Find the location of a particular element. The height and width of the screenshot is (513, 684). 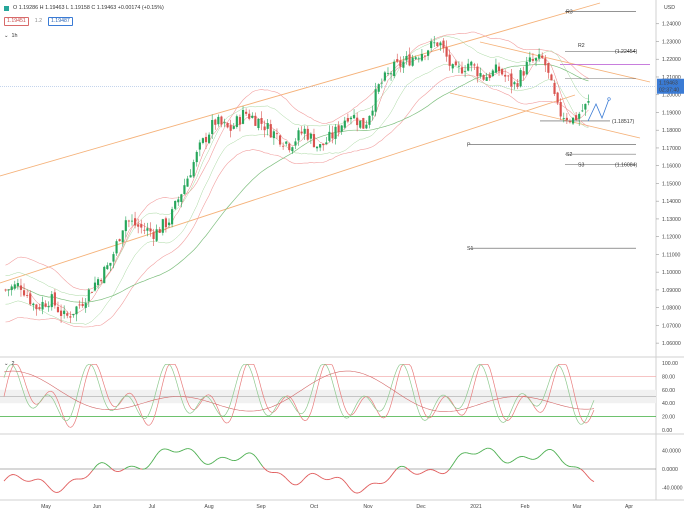

time-axis-label: May is located at coordinates (46, 507).